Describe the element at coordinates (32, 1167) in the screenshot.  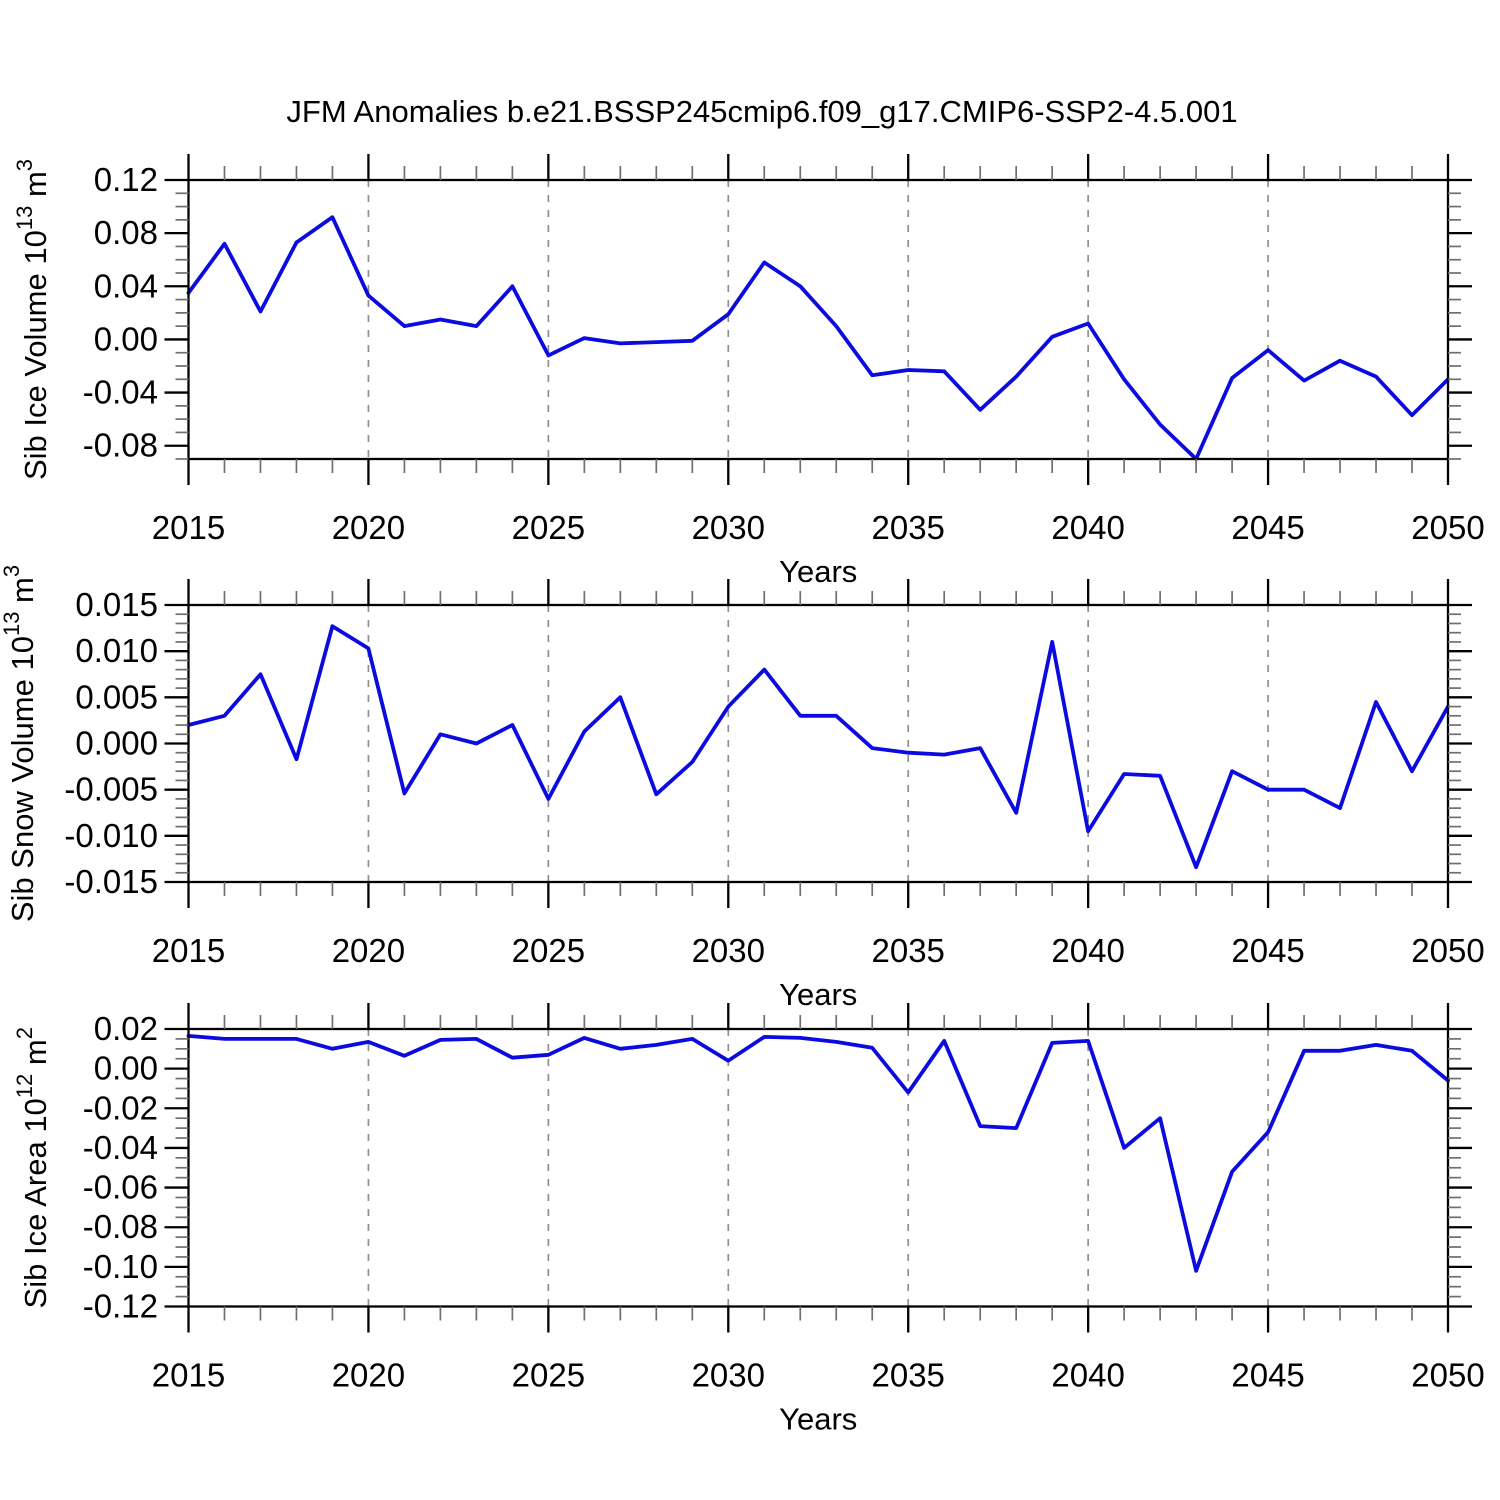
I see `y-axis-title-sib-ice-area: Sib Ice Area 1012 m2` at that location.